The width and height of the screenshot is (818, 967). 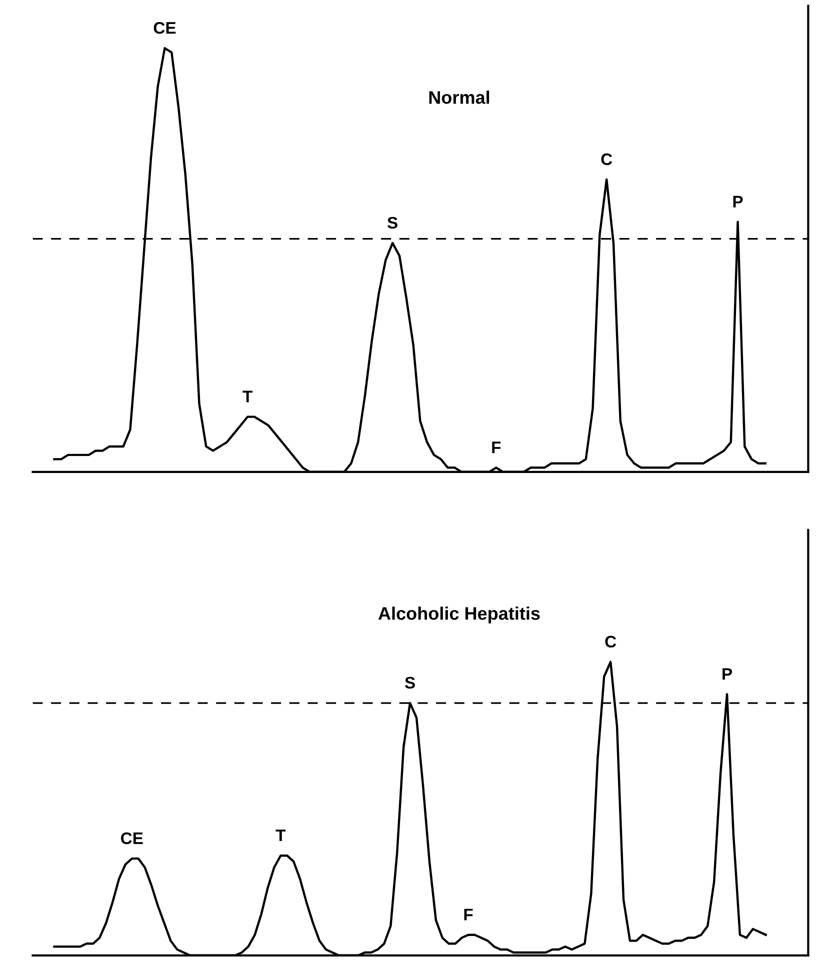 I want to click on chart-title: Alcoholic Hepatitis, so click(x=459, y=615).